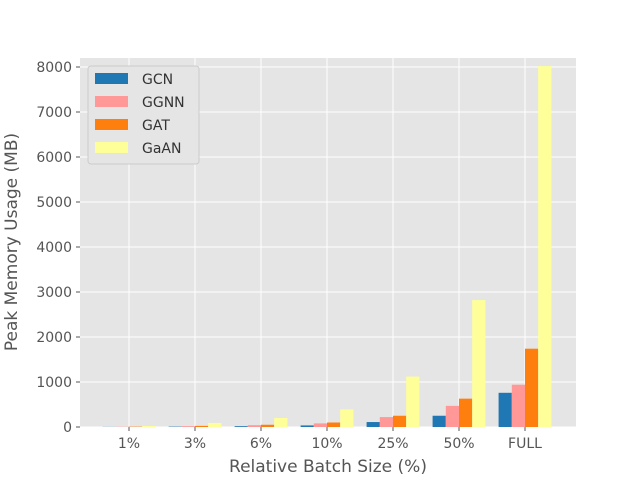 The width and height of the screenshot is (640, 480). What do you see at coordinates (12, 242) in the screenshot?
I see `y-axis-title: Peak Memory Usage (MB)` at bounding box center [12, 242].